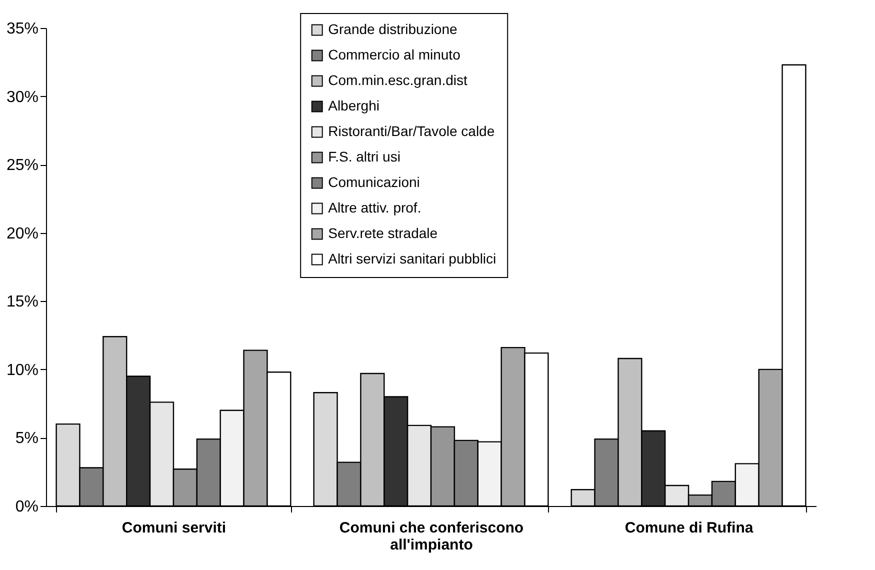 Image resolution: width=875 pixels, height=570 pixels. Describe the element at coordinates (26, 439) in the screenshot. I see `y-tick-label: 5%` at that location.